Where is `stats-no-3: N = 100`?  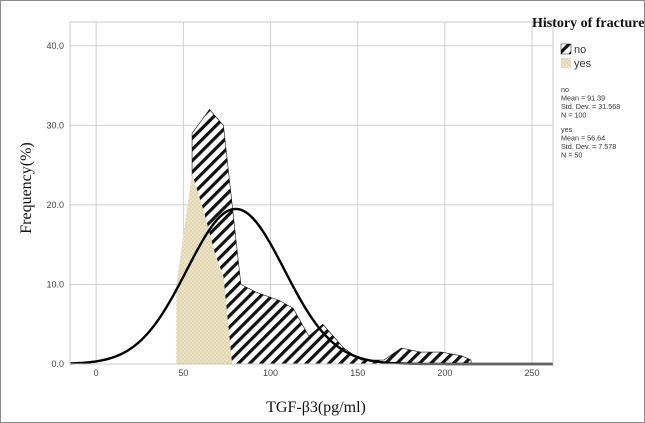 stats-no-3: N = 100 is located at coordinates (573, 115).